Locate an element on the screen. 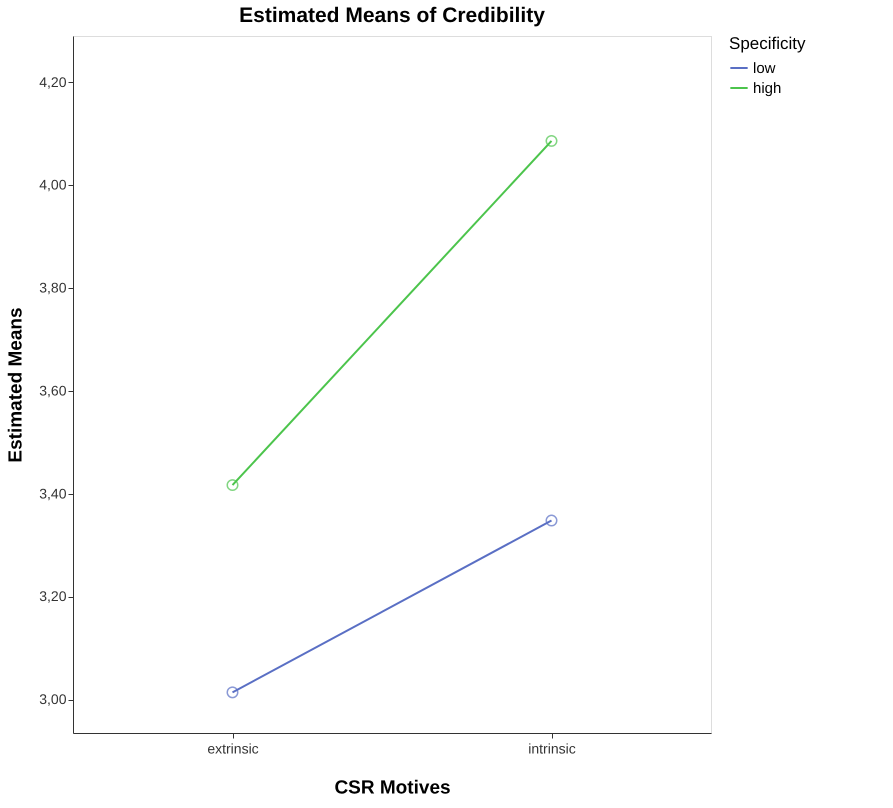 This screenshot has height=808, width=893. y-tick-label: 3,80 is located at coordinates (53, 288).